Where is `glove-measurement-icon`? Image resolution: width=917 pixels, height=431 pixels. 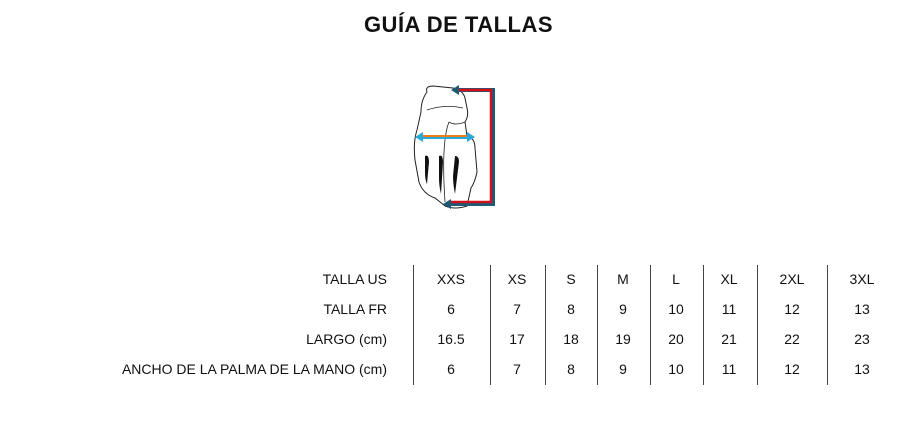
glove-measurement-icon is located at coordinates (454, 147).